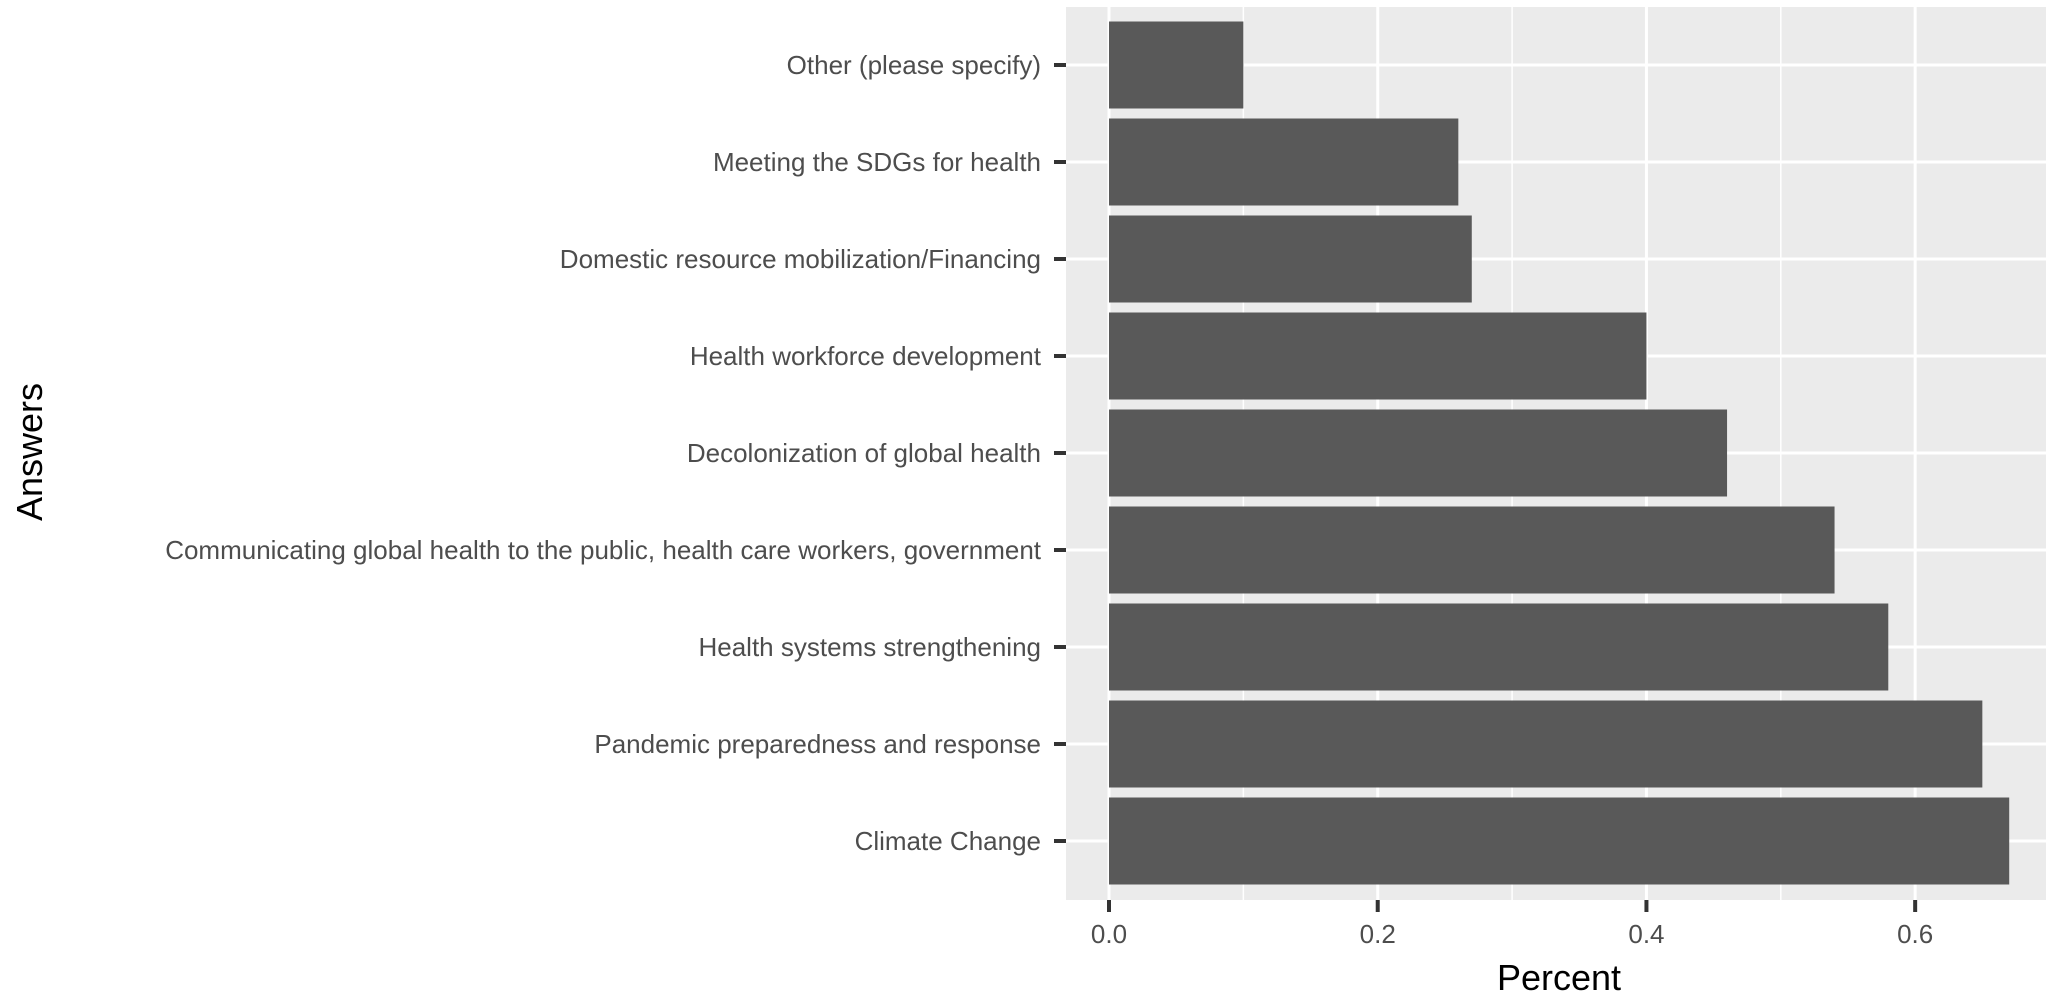 Image resolution: width=2046 pixels, height=996 pixels. What do you see at coordinates (800, 259) in the screenshot?
I see `y-tick-label: Domestic resource mobilization/Financing` at bounding box center [800, 259].